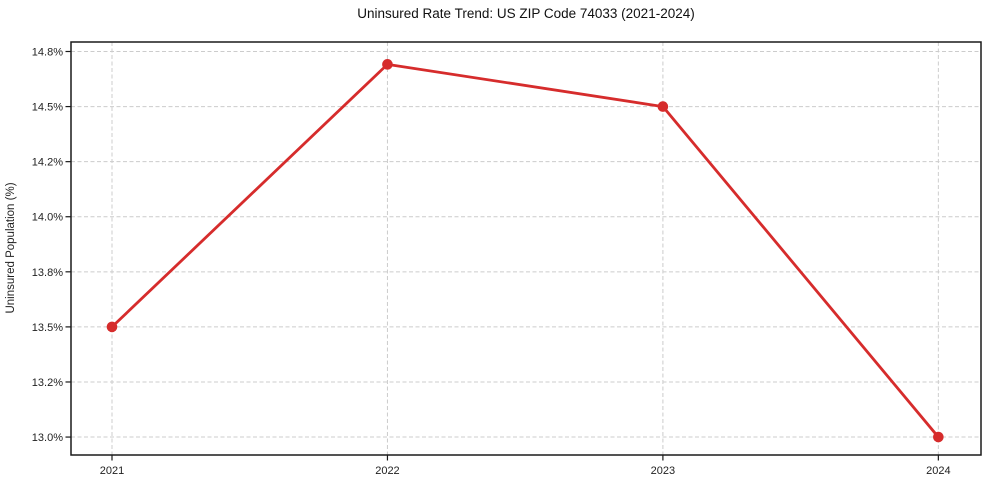  Describe the element at coordinates (47, 108) in the screenshot. I see `y-tick-label: 14.5%` at that location.